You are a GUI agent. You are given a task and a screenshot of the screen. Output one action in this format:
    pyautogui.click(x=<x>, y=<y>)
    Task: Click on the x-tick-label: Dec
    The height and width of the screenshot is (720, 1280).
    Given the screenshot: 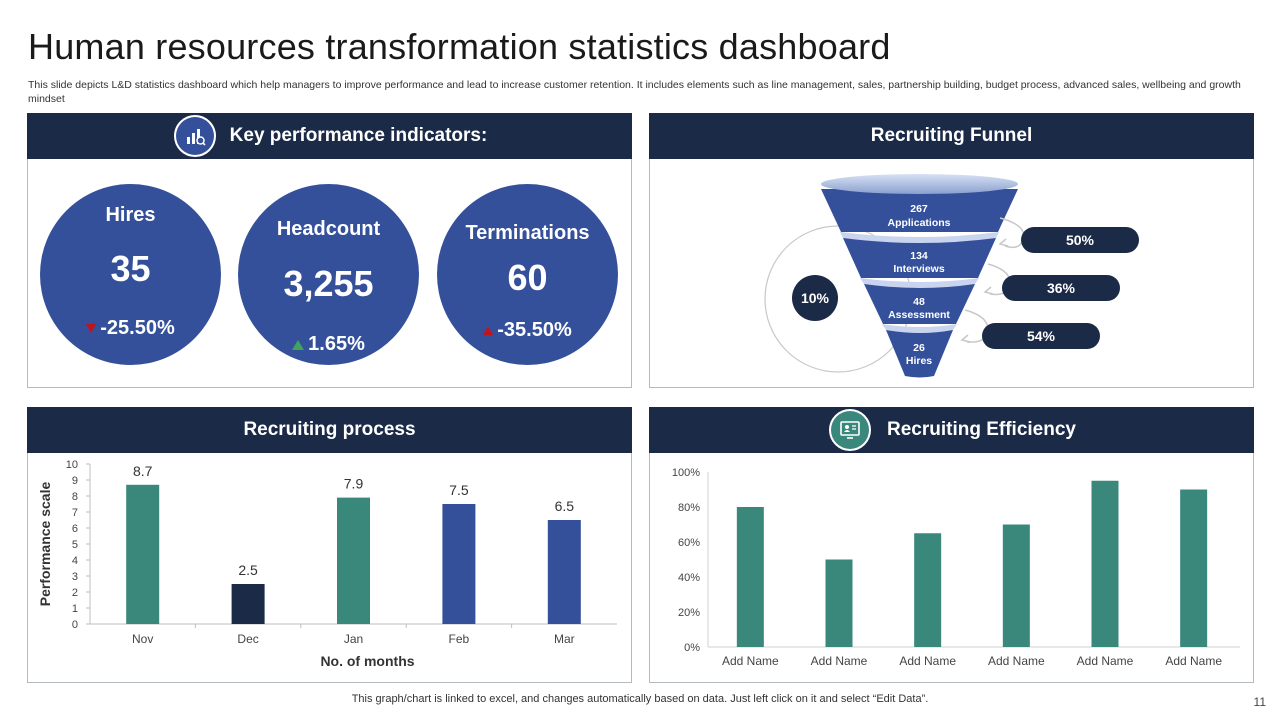 What is the action you would take?
    pyautogui.click(x=247, y=639)
    